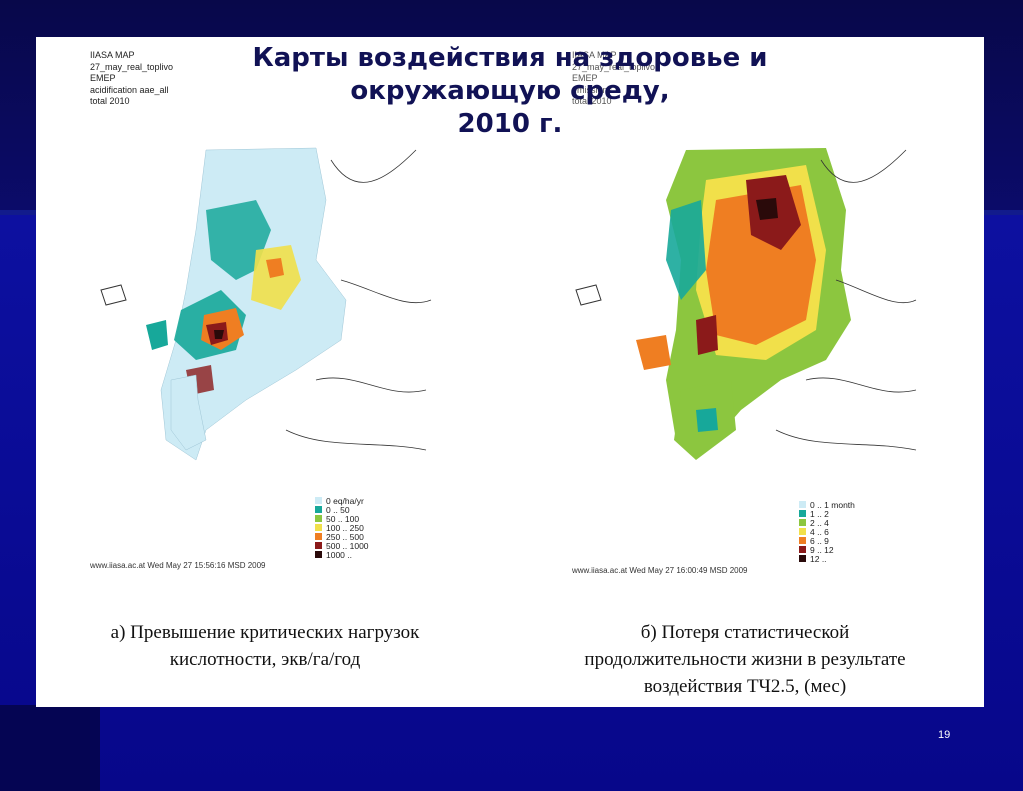 This screenshot has height=791, width=1023. Describe the element at coordinates (822, 549) in the screenshot. I see `legend-label: 9 .. 12` at that location.